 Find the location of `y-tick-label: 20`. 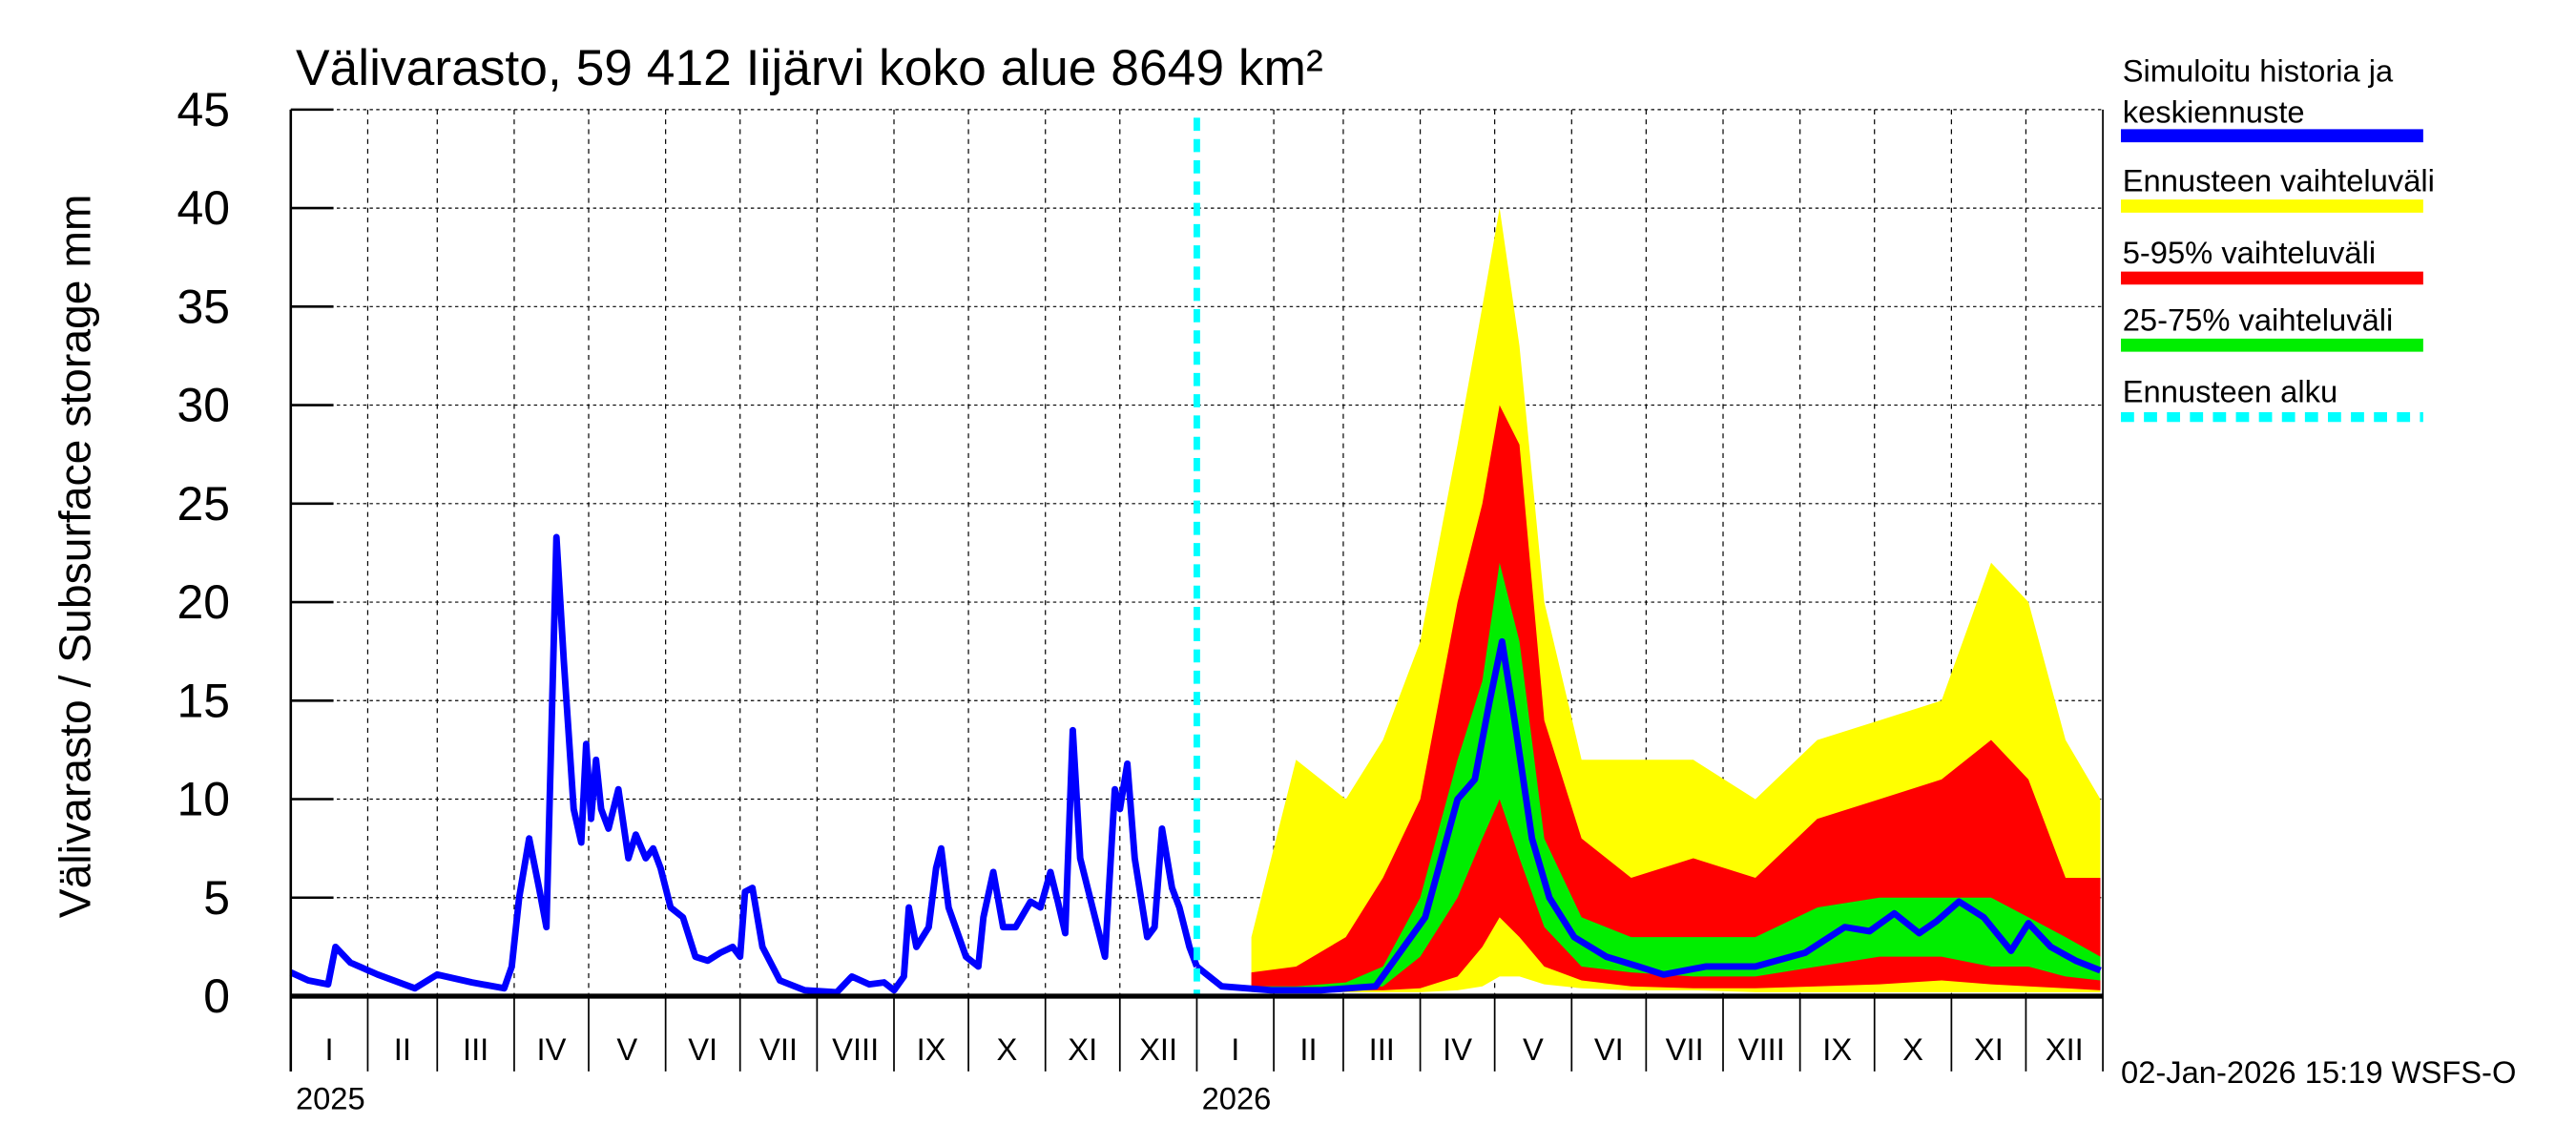

y-tick-label: 20 is located at coordinates (204, 602).